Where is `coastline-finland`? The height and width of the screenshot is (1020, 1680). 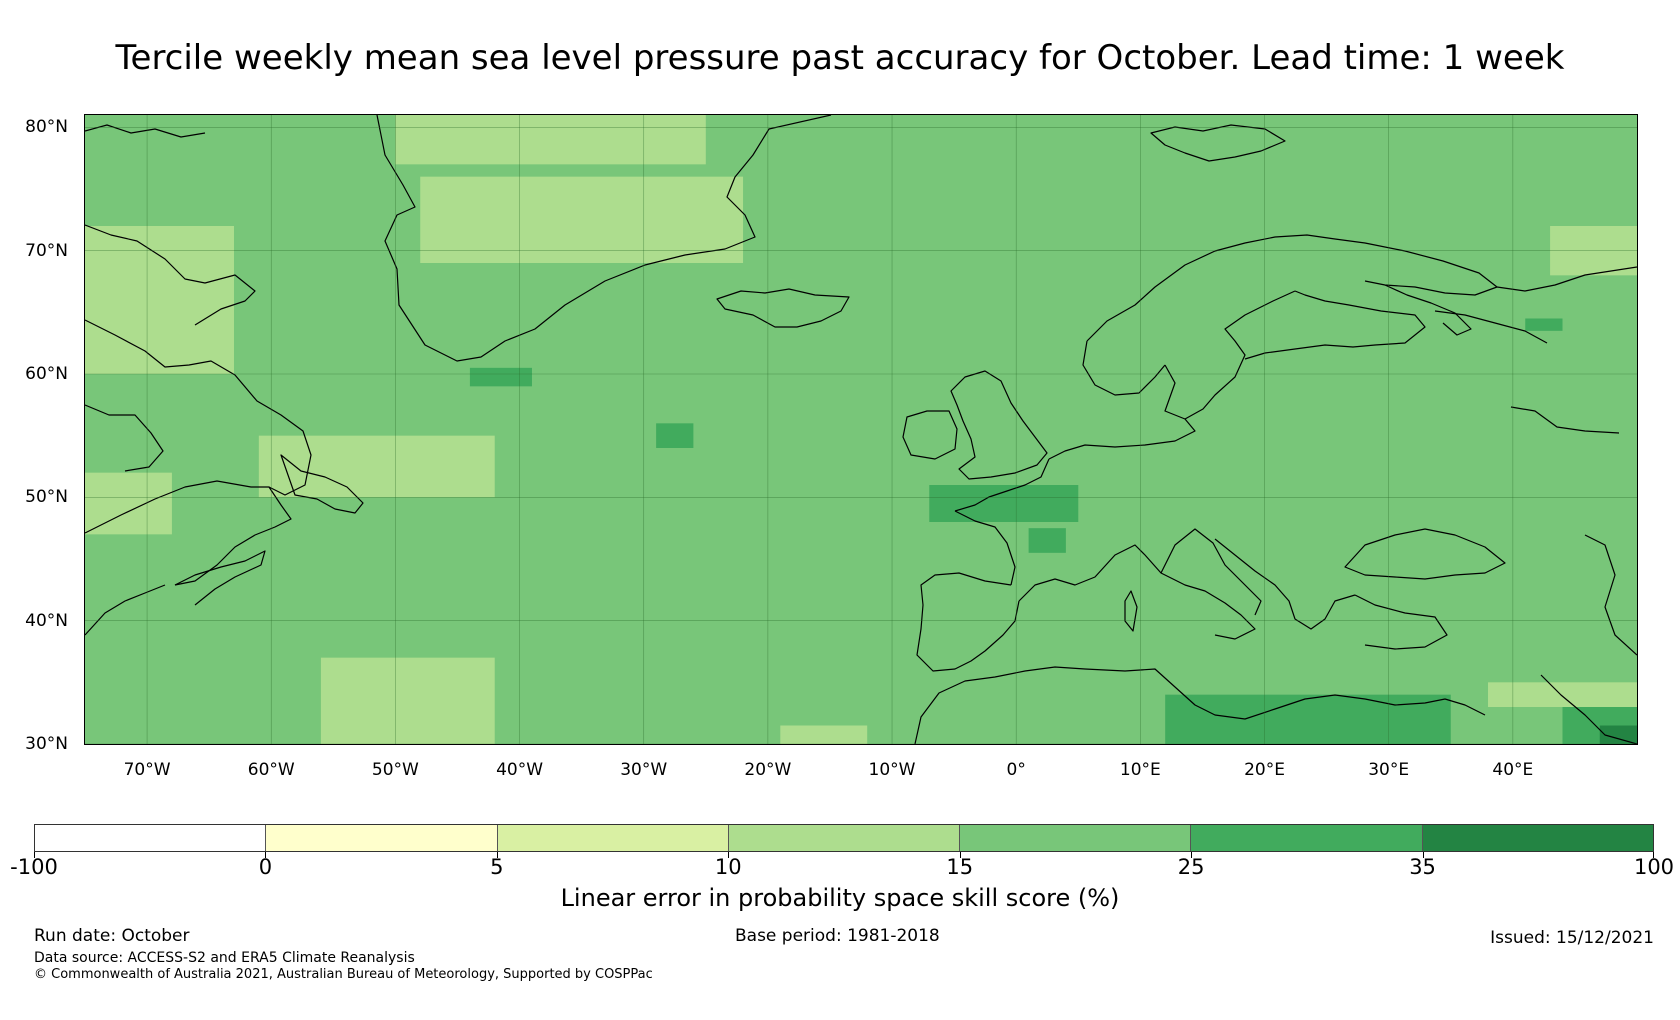 coastline-finland is located at coordinates (1335, 325).